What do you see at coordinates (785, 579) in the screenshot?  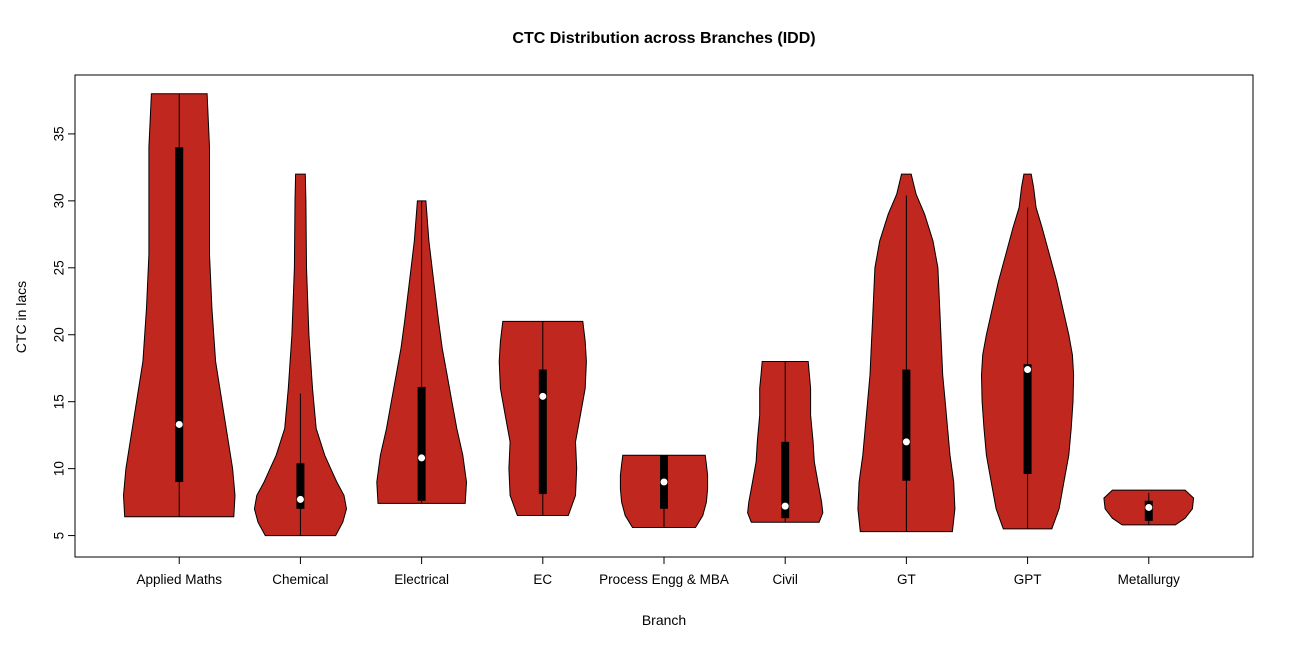 I see `x-tick-label: Civil` at bounding box center [785, 579].